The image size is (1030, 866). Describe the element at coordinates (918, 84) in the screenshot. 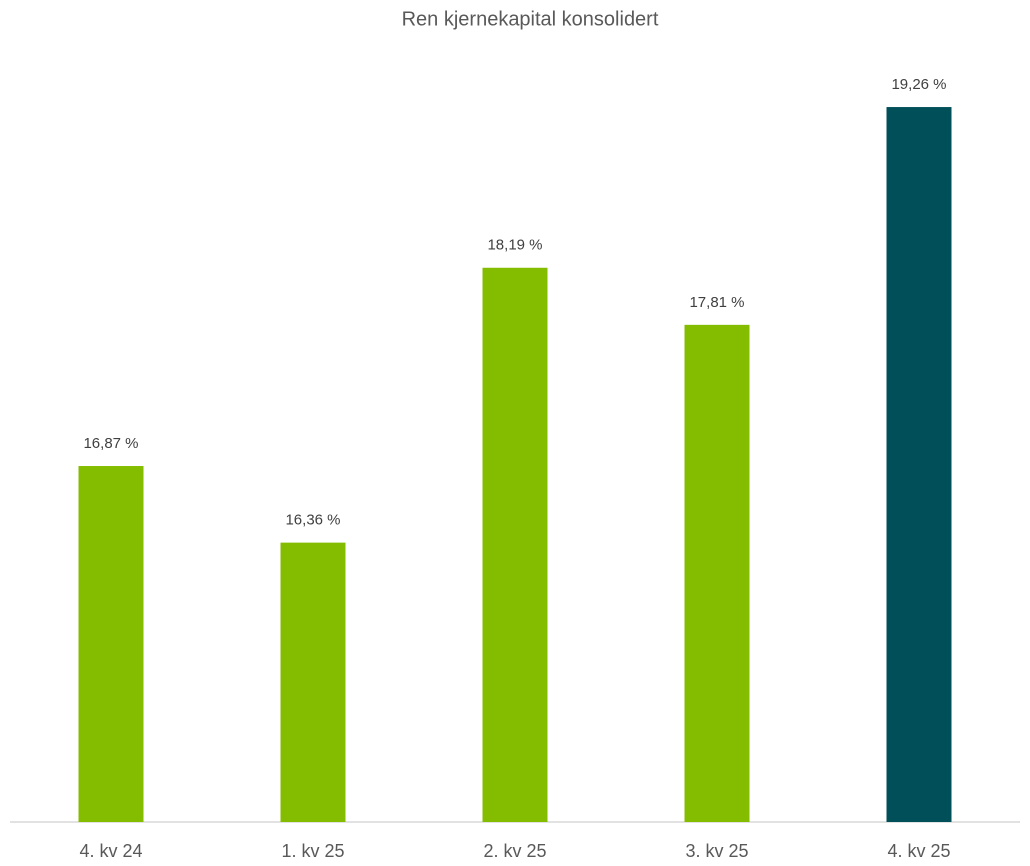

I see `value-label: 19,26 %` at that location.